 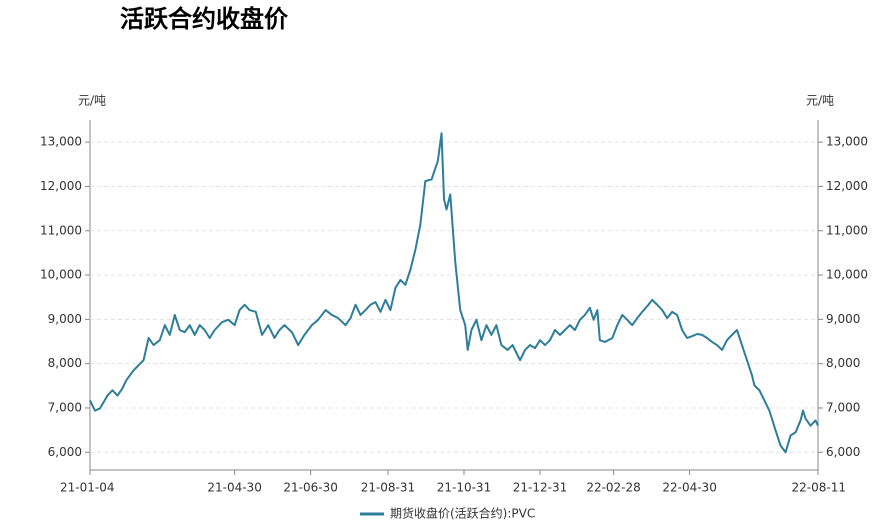 What do you see at coordinates (689, 488) in the screenshot?
I see `x-tick-label: 22-04-30` at bounding box center [689, 488].